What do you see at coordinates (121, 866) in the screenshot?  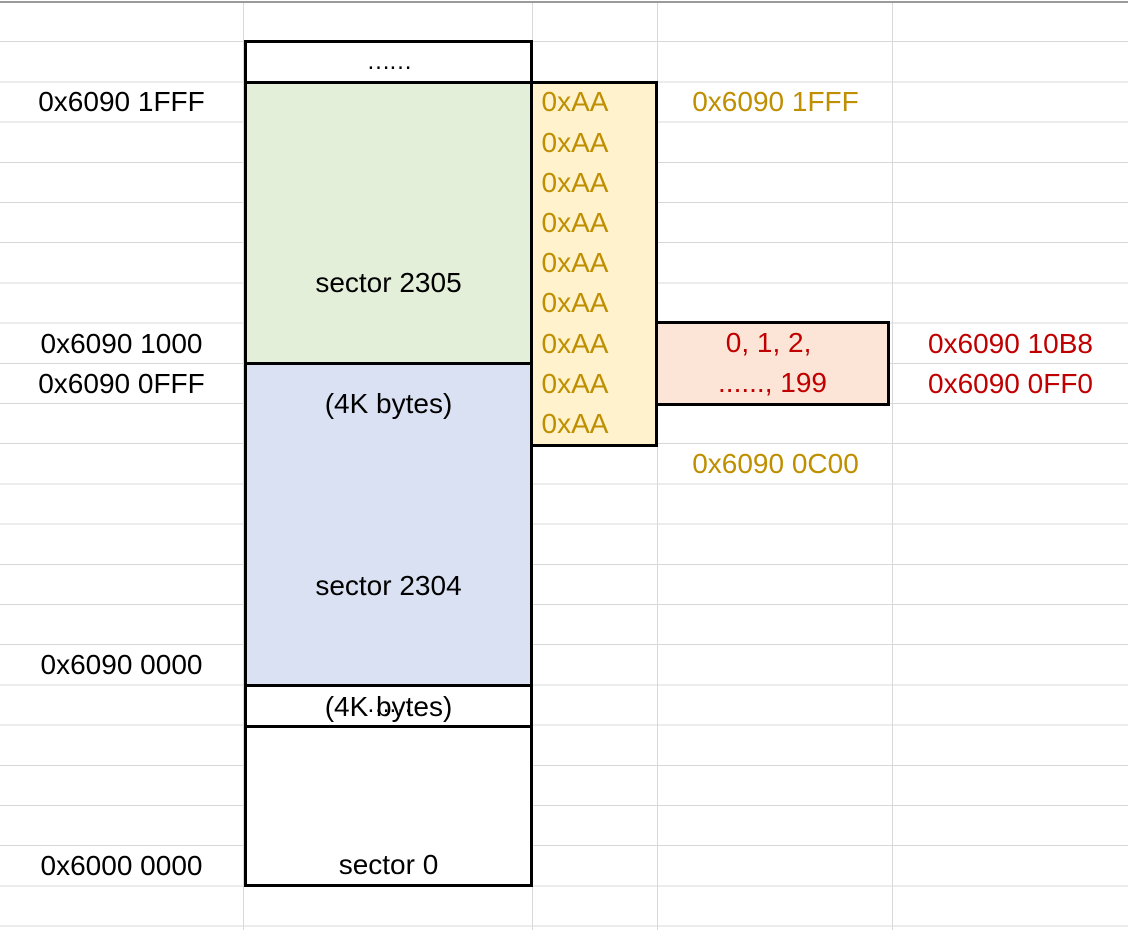 I see `address-label-0x60000000: 0x6000 0000` at bounding box center [121, 866].